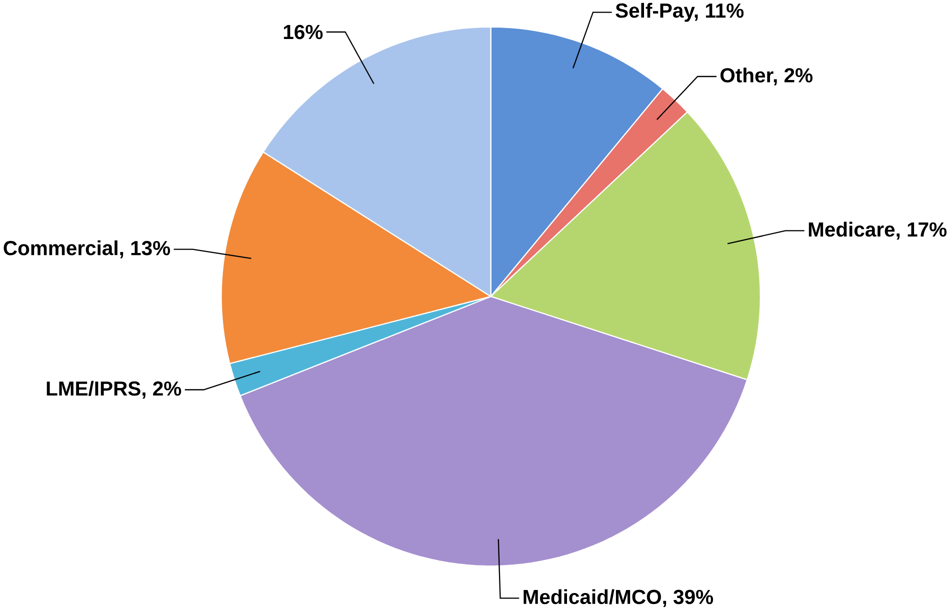 The height and width of the screenshot is (610, 950). Describe the element at coordinates (766, 77) in the screenshot. I see `data-label: Other, 2%` at that location.